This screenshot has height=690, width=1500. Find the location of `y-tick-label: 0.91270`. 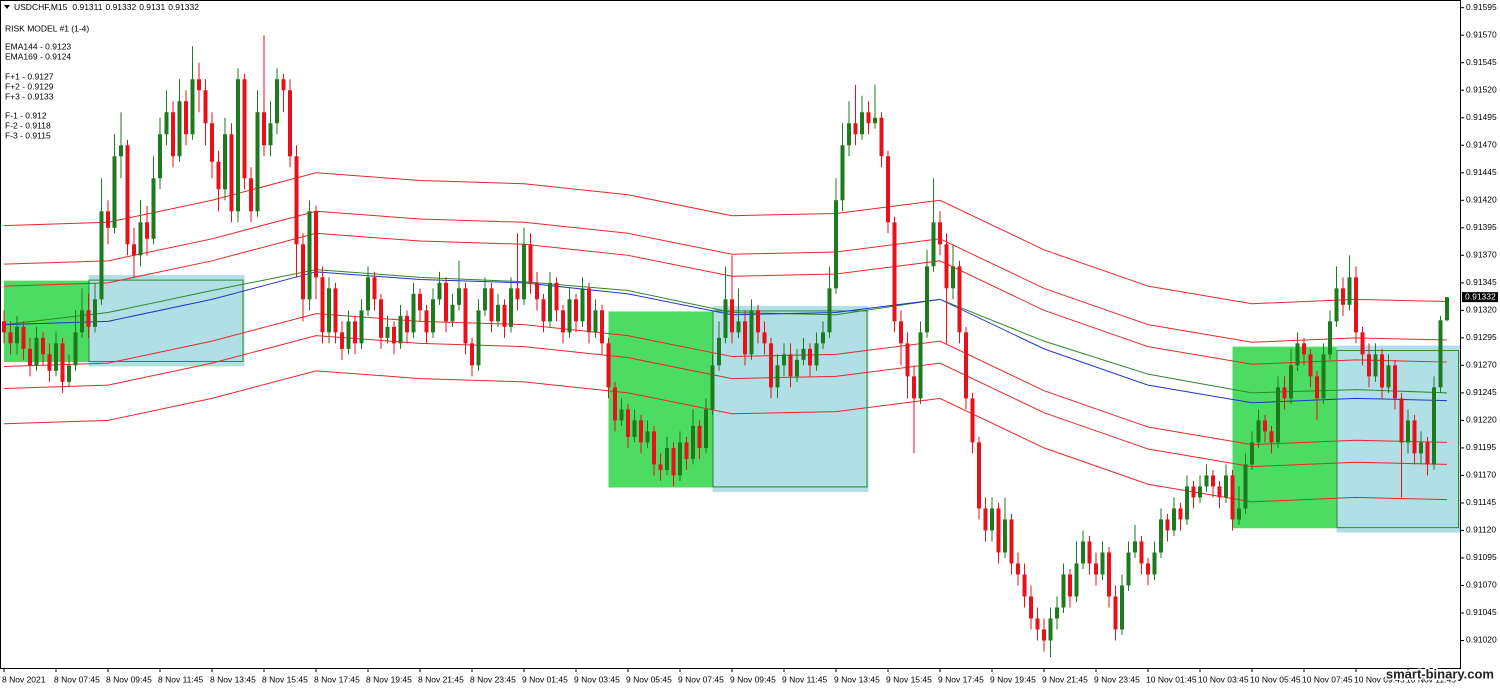

y-tick-label: 0.91270 is located at coordinates (1481, 365).